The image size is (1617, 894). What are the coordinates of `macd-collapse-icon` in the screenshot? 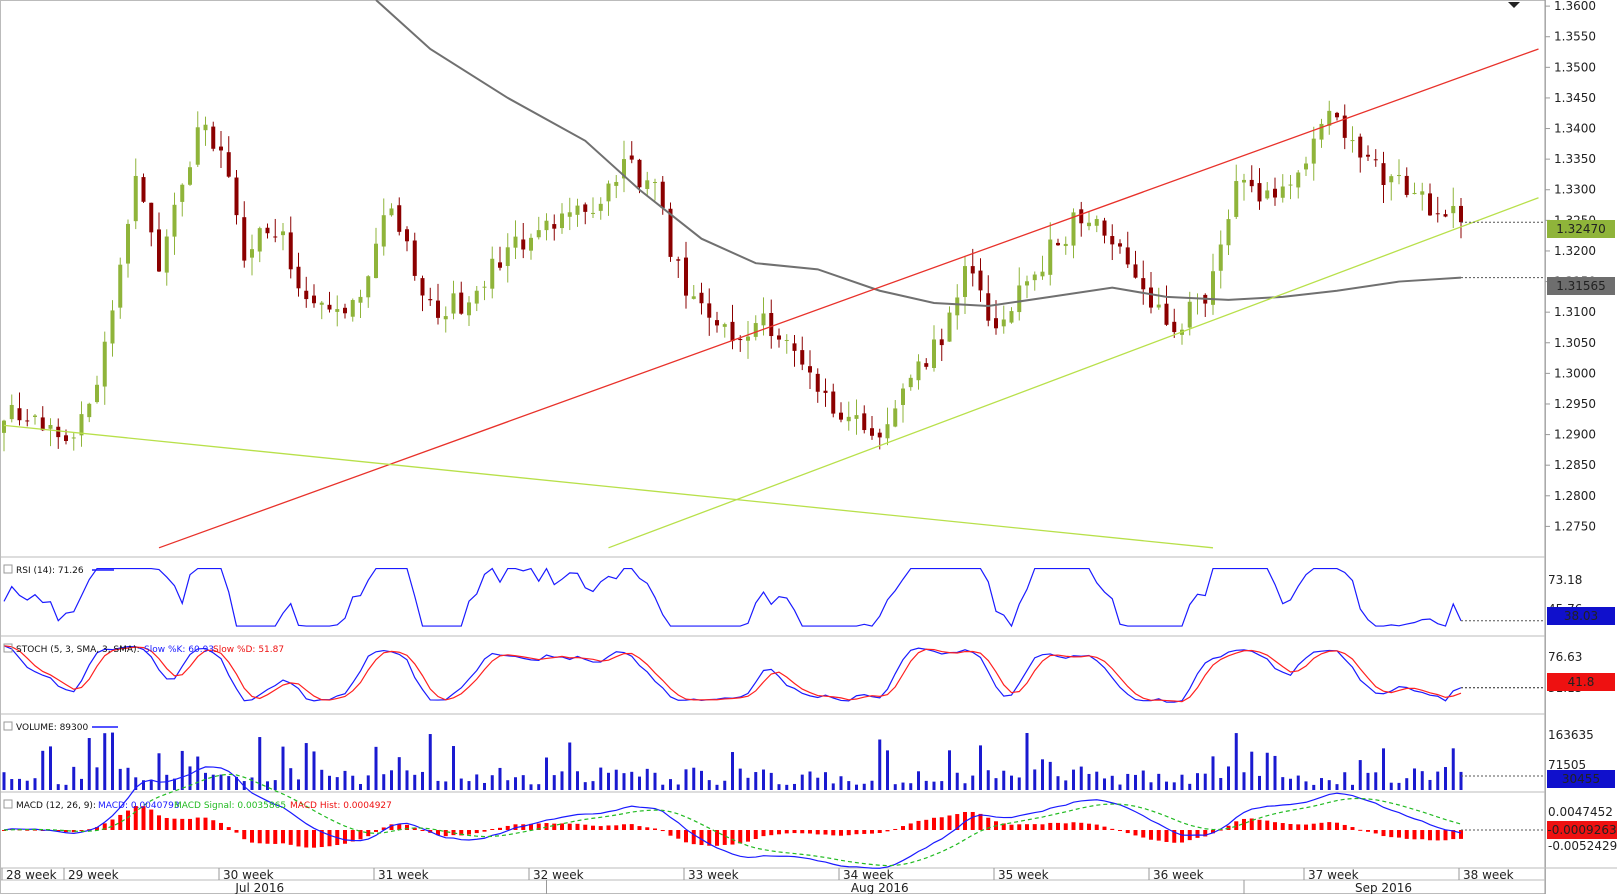 It's located at (8, 804).